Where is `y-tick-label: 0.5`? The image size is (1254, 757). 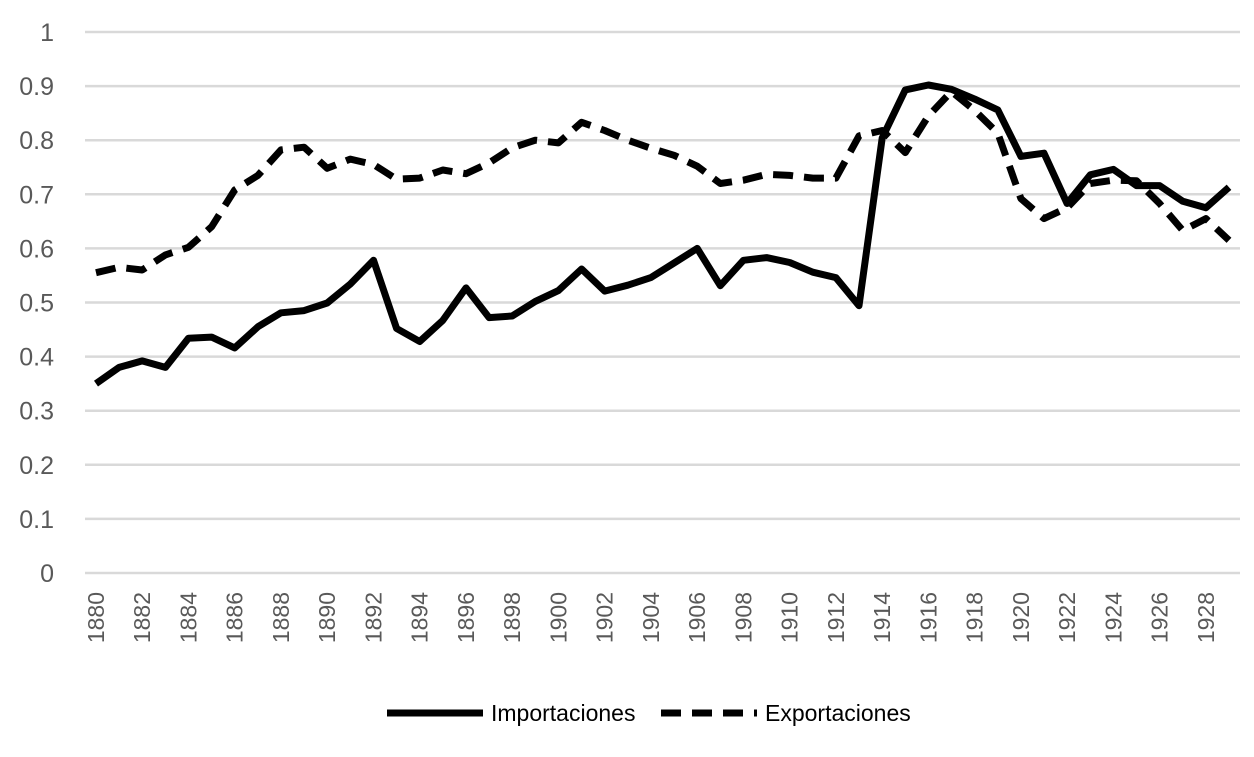 y-tick-label: 0.5 is located at coordinates (36, 304).